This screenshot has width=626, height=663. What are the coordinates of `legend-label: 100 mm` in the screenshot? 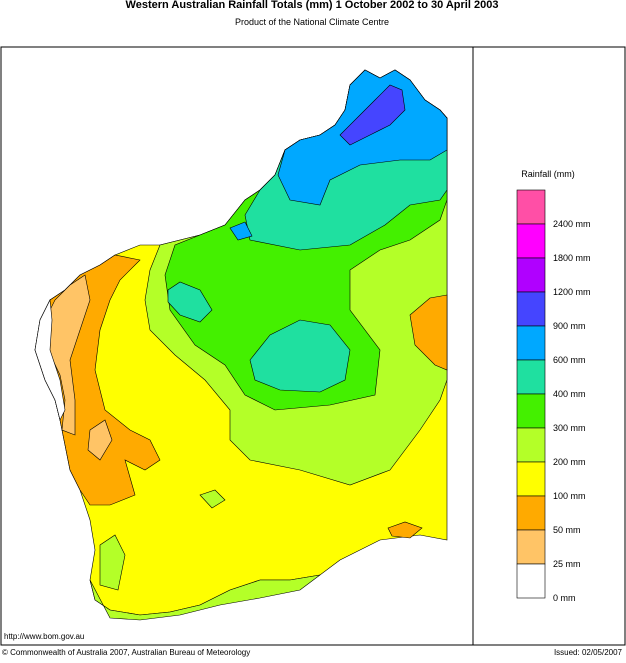 It's located at (569, 496).